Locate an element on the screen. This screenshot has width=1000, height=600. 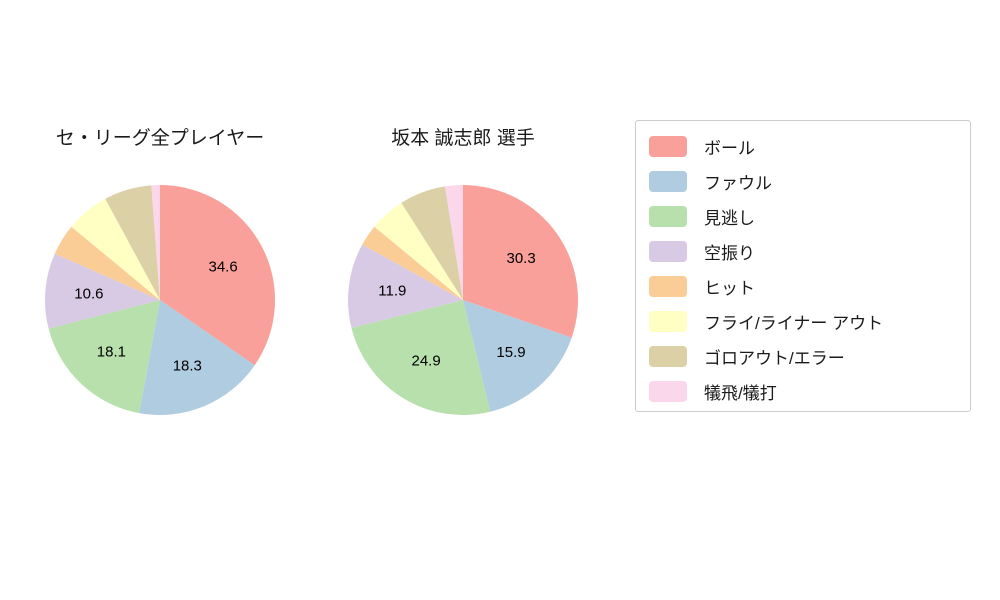
legend-label-2: 見逃し is located at coordinates (729, 218).